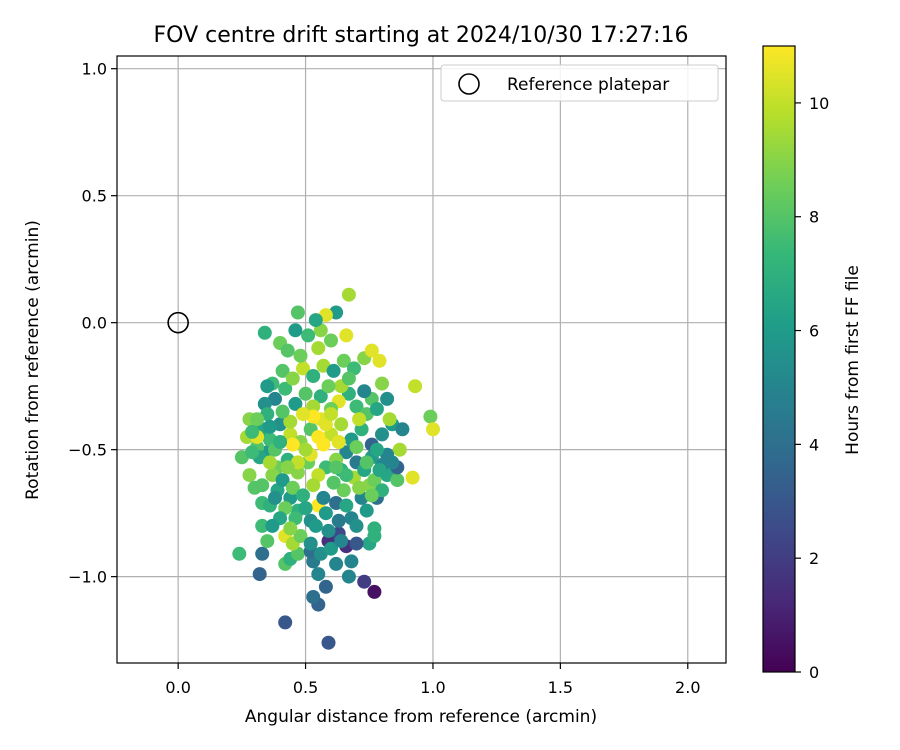  Describe the element at coordinates (94, 323) in the screenshot. I see `y-tick-label: 0.0` at that location.